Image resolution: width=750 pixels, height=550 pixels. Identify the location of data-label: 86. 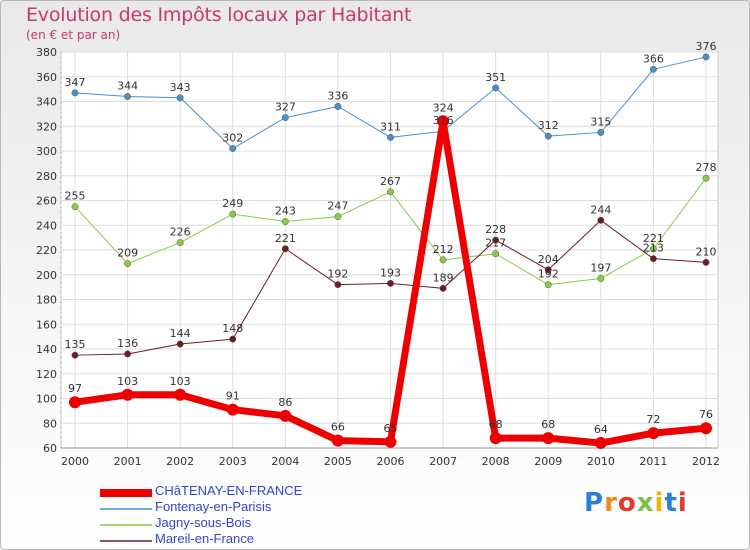
(285, 402).